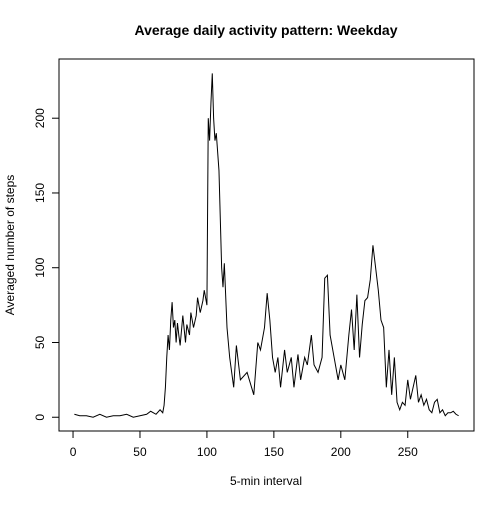 The height and width of the screenshot is (509, 504). Describe the element at coordinates (408, 452) in the screenshot. I see `x-tick-label: 250` at that location.